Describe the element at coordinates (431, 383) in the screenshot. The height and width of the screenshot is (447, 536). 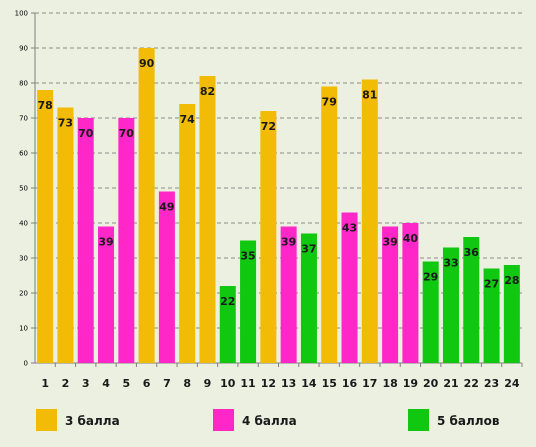
I see `x-tick-label: 20` at that location.